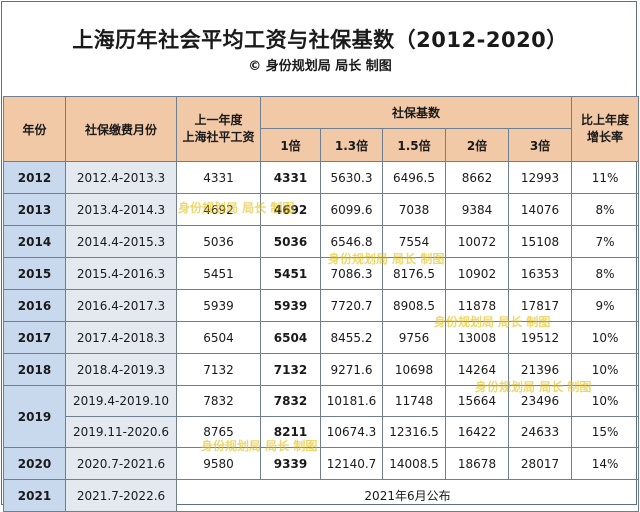  What do you see at coordinates (34, 416) in the screenshot?
I see `year-cell: 2019` at bounding box center [34, 416].